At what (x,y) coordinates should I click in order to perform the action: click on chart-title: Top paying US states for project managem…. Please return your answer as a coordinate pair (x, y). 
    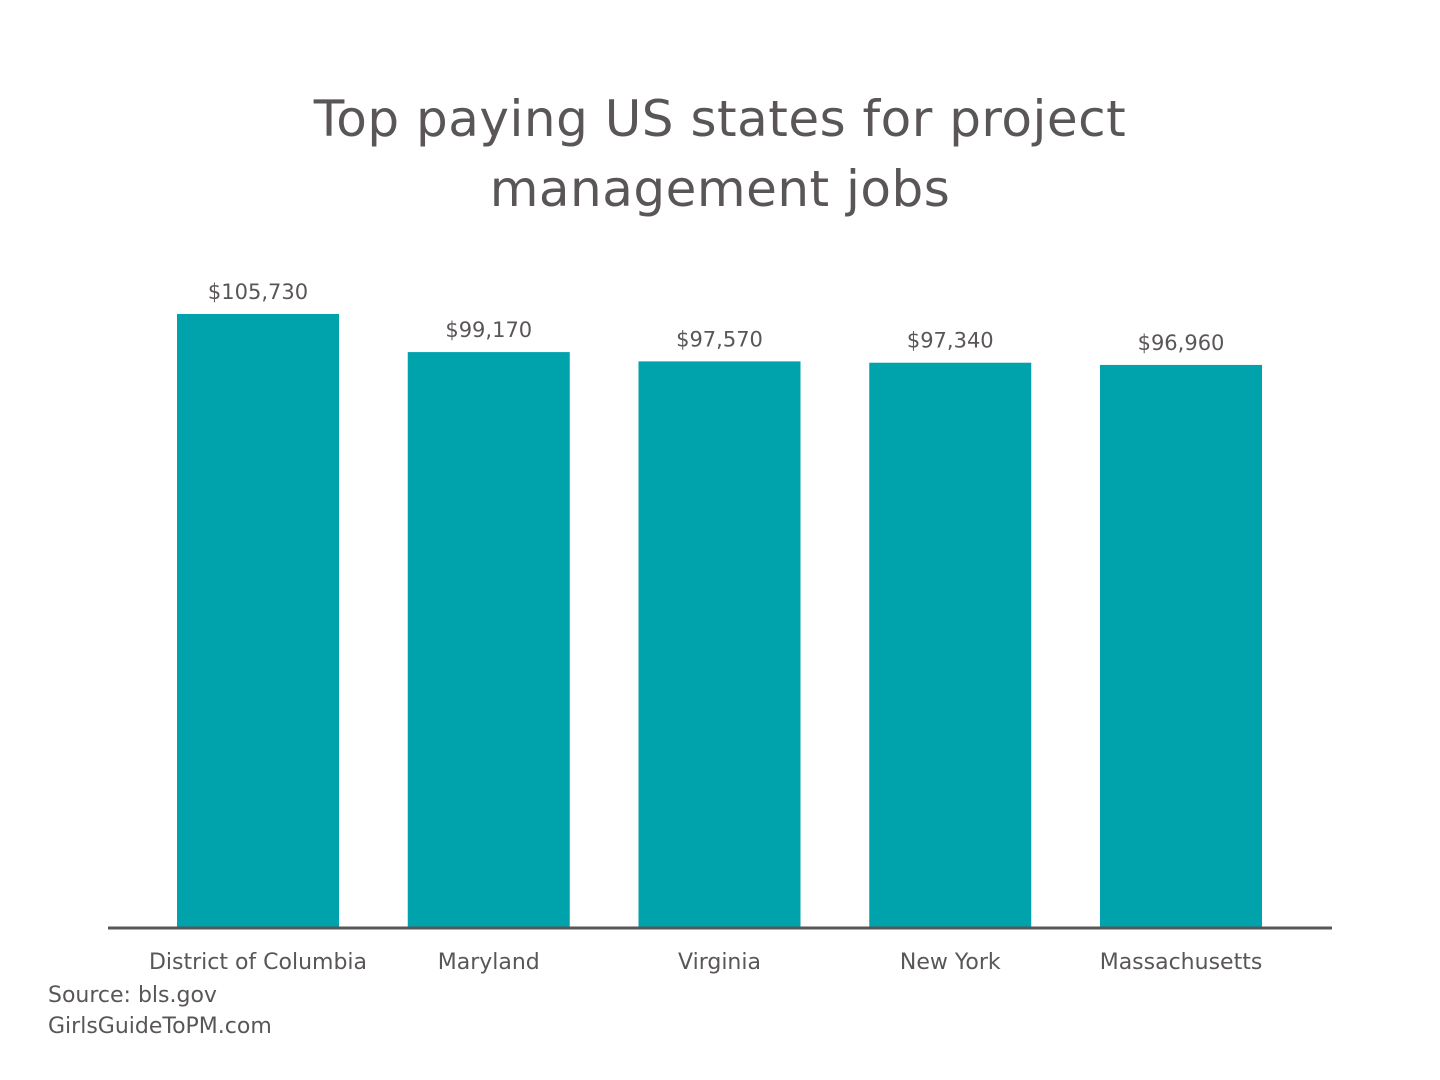
    Looking at the image, I should click on (720, 154).